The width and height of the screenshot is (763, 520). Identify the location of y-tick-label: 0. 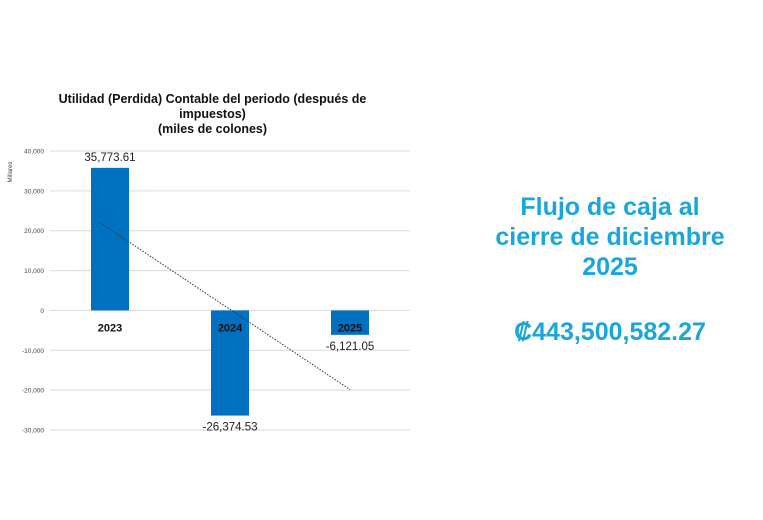
(42, 311).